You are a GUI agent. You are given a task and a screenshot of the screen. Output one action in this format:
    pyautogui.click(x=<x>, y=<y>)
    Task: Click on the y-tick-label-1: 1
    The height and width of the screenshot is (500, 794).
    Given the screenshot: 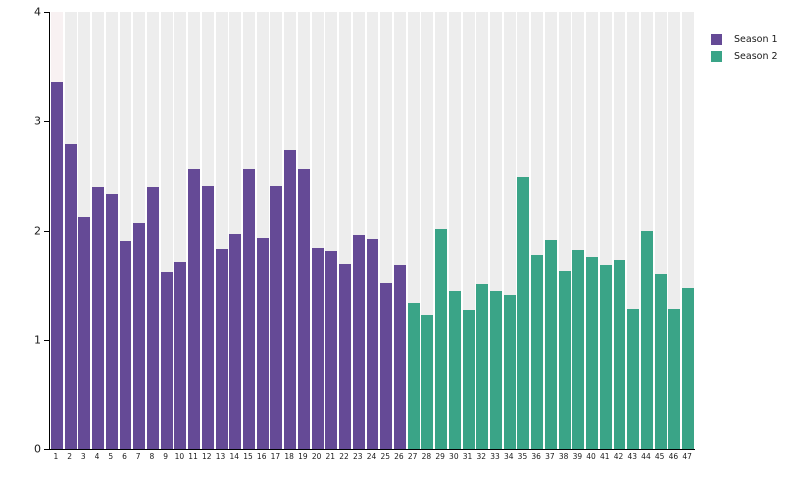 What is the action you would take?
    pyautogui.click(x=37, y=340)
    